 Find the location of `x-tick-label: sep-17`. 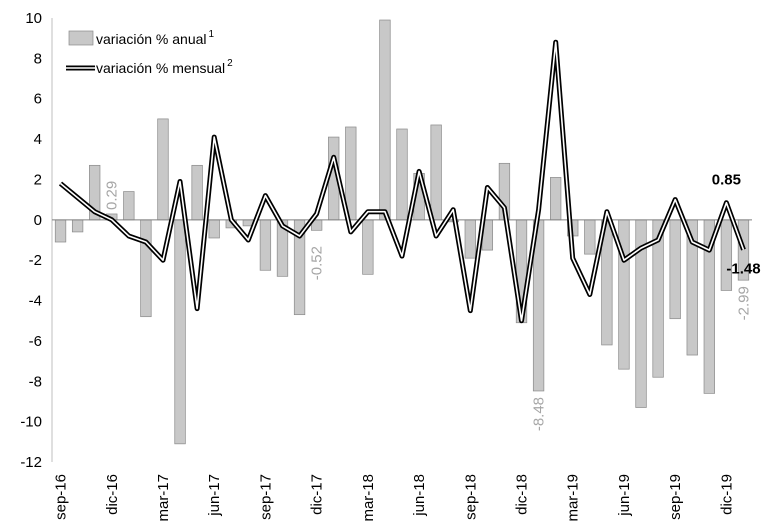

x-tick-label: sep-17 is located at coordinates (265, 497).